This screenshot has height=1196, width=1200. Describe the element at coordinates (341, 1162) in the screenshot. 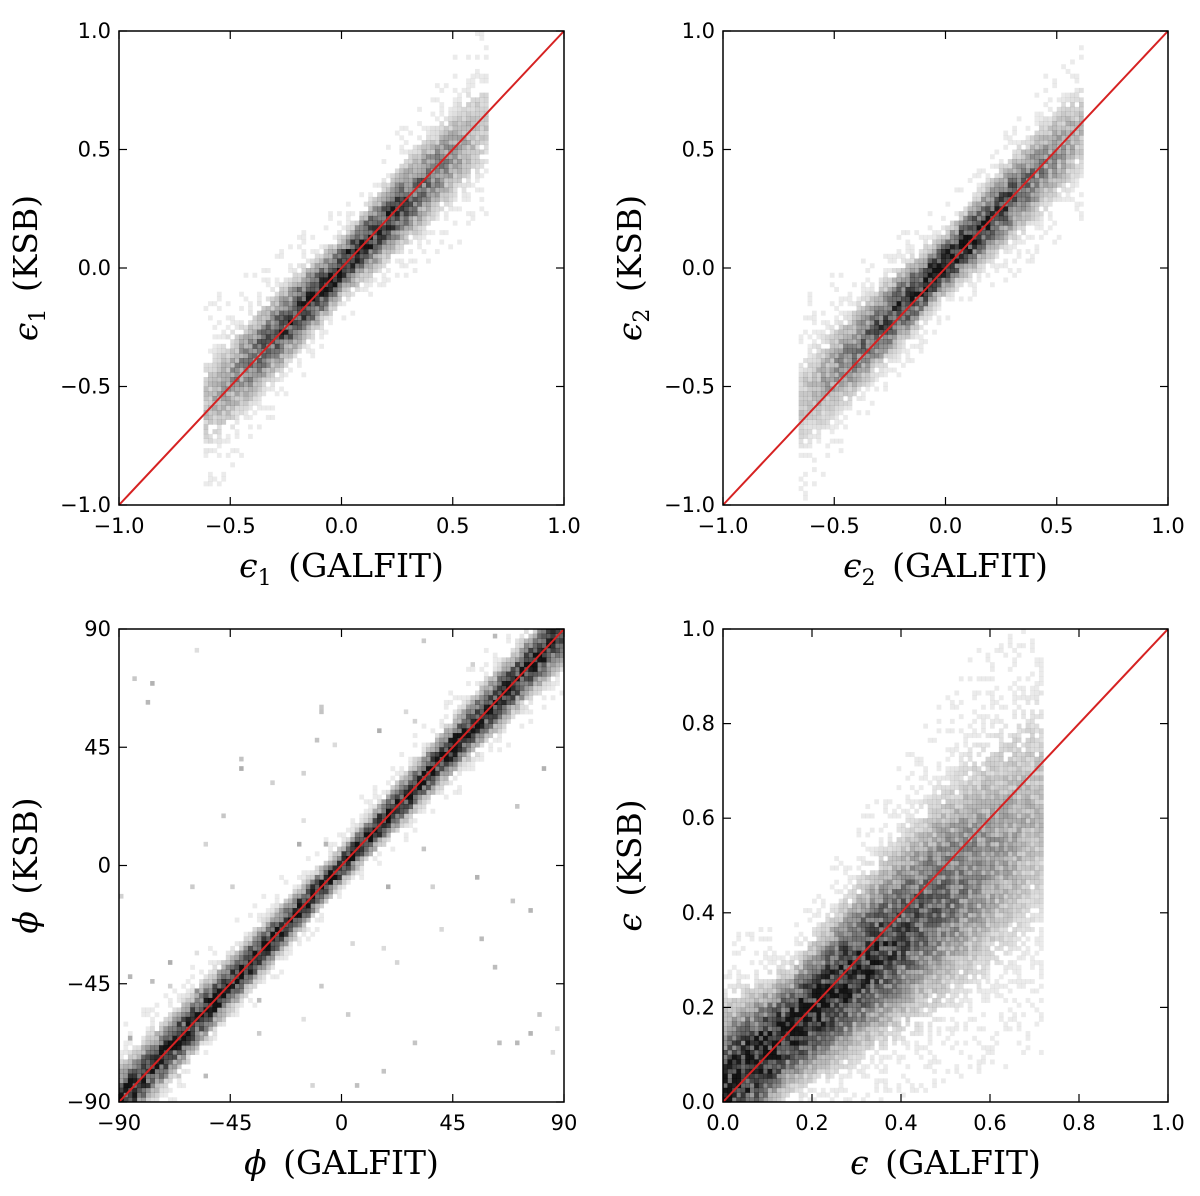

I see `x-axis-label: ϕ (GALFIT)` at that location.